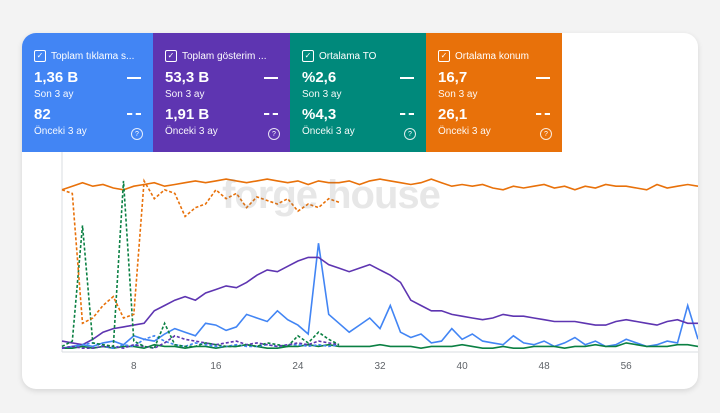  What do you see at coordinates (298, 366) in the screenshot?
I see `x-tick-label: 24` at bounding box center [298, 366].